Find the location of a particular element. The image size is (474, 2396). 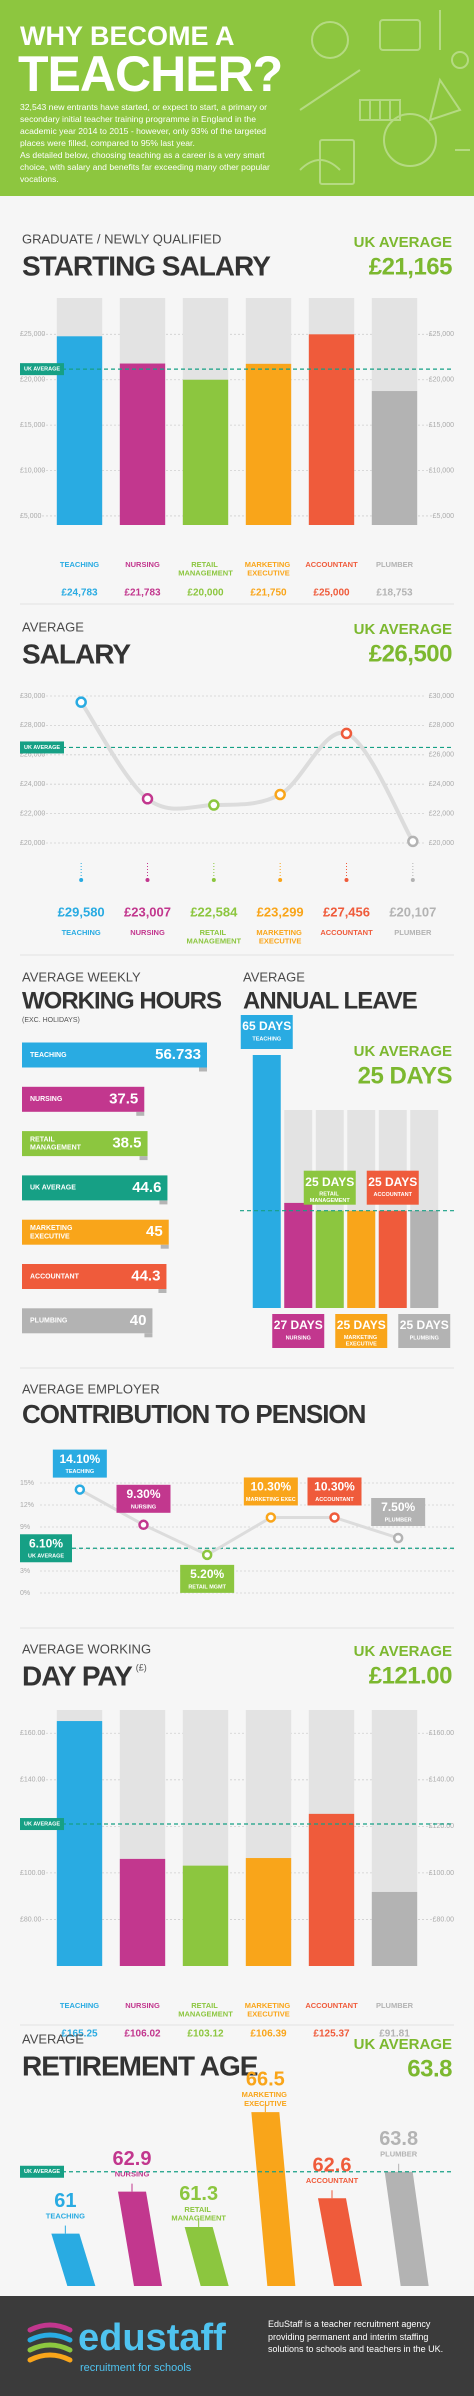

footer-tagline: recruitment for schools is located at coordinates (136, 2368).